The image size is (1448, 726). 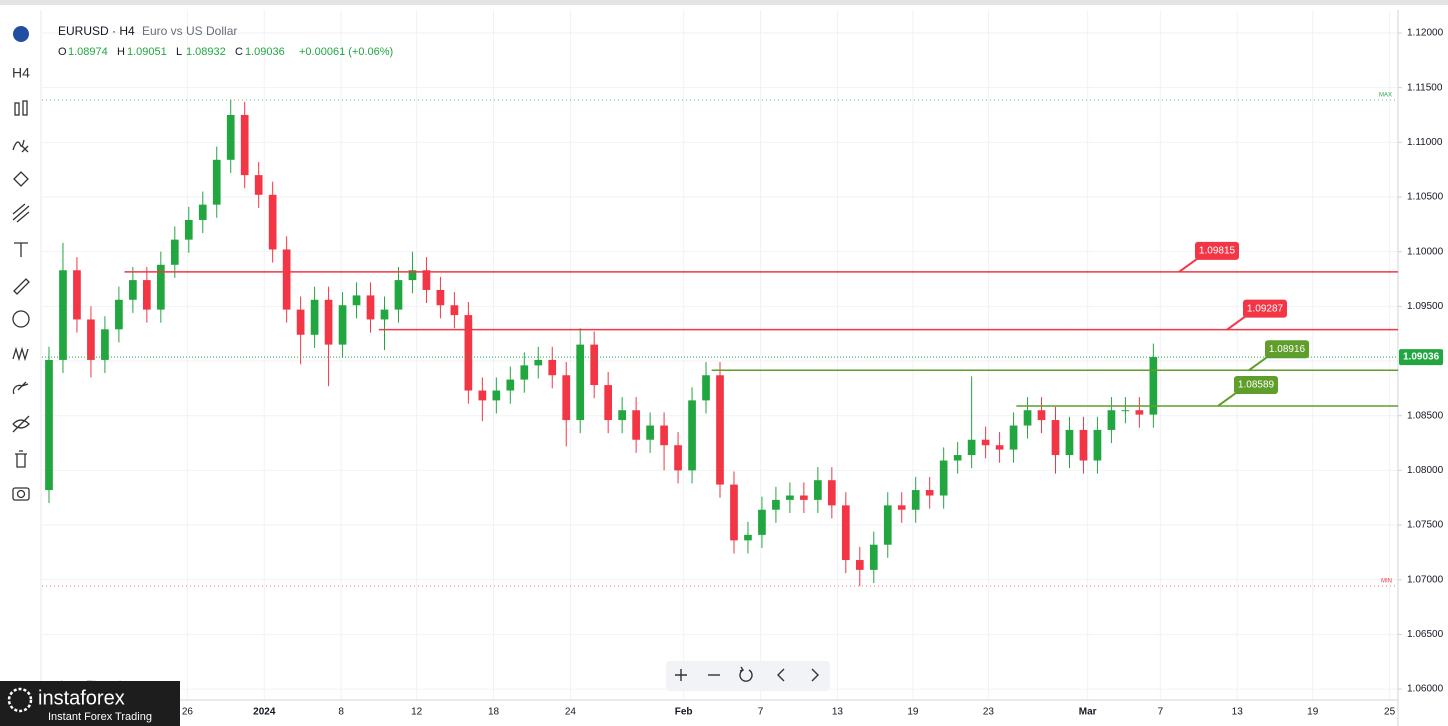 What do you see at coordinates (147, 52) in the screenshot?
I see `legend-value: 1.09051` at bounding box center [147, 52].